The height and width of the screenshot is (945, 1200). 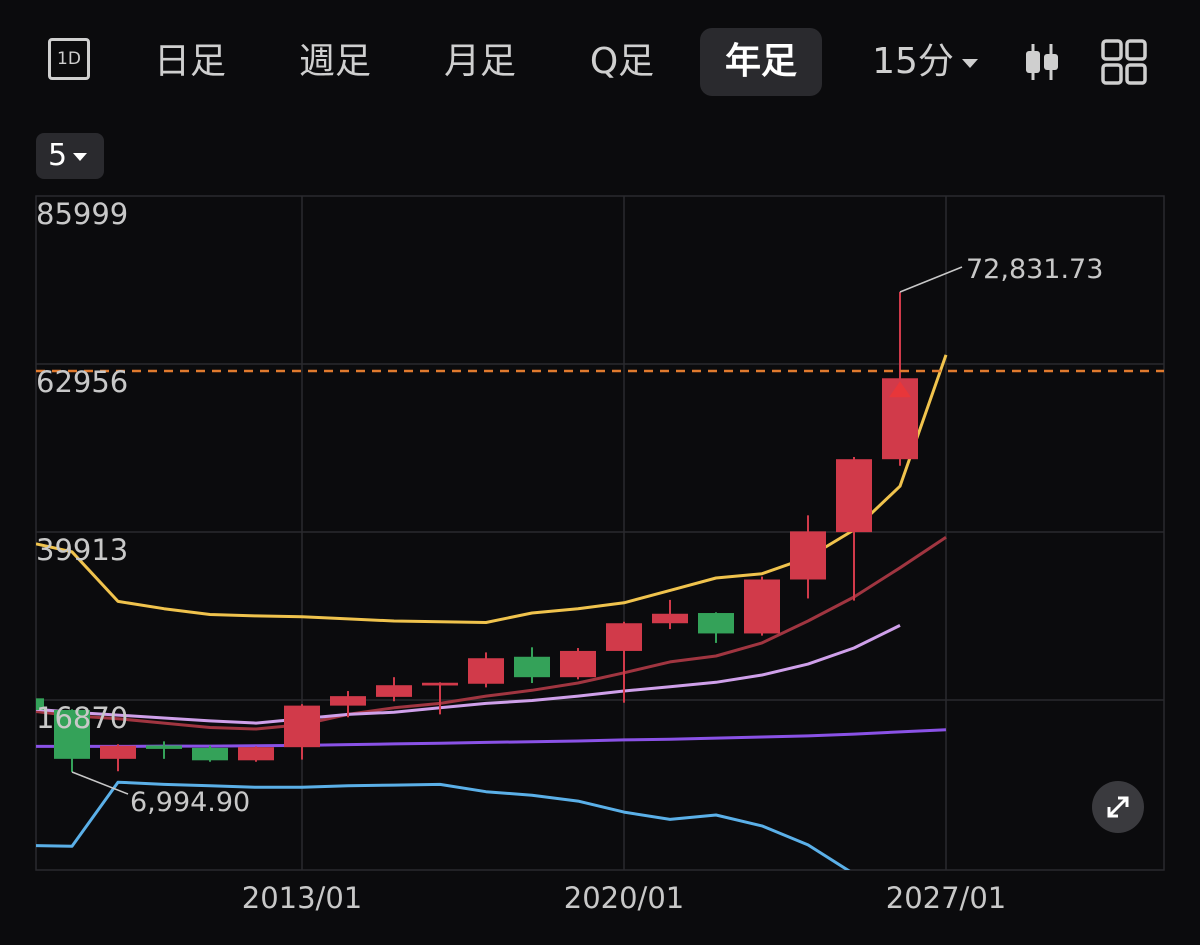 I want to click on candle-2007, so click(x=40, y=704).